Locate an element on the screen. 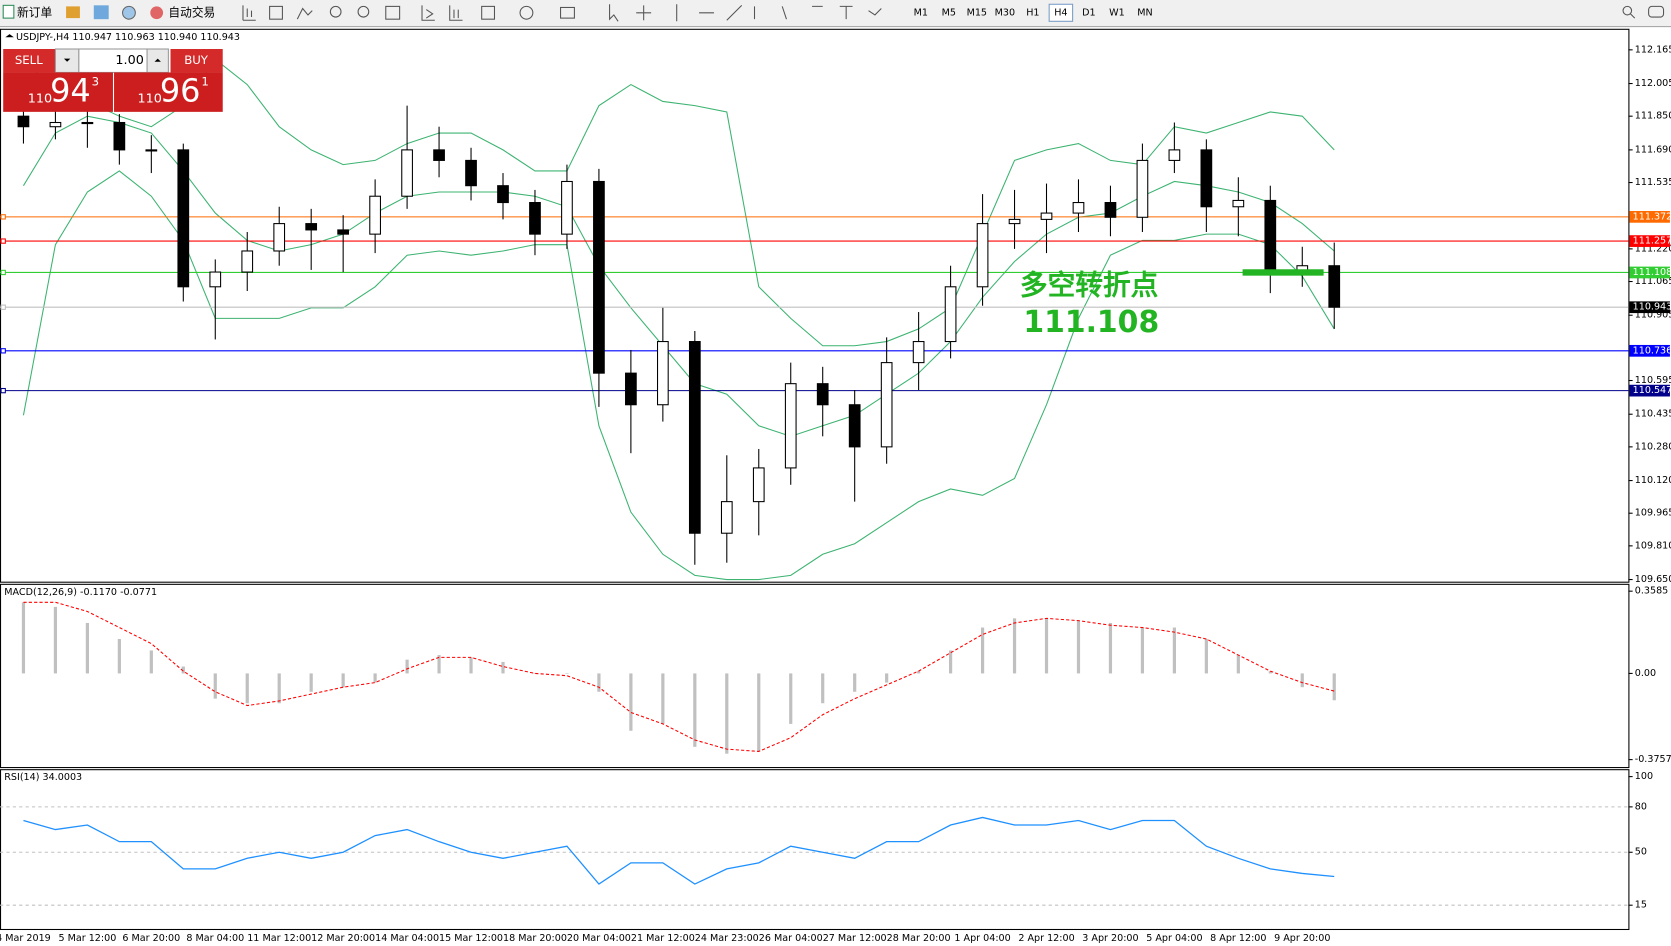 This screenshot has height=946, width=1671. active-timeframe is located at coordinates (1061, 12).